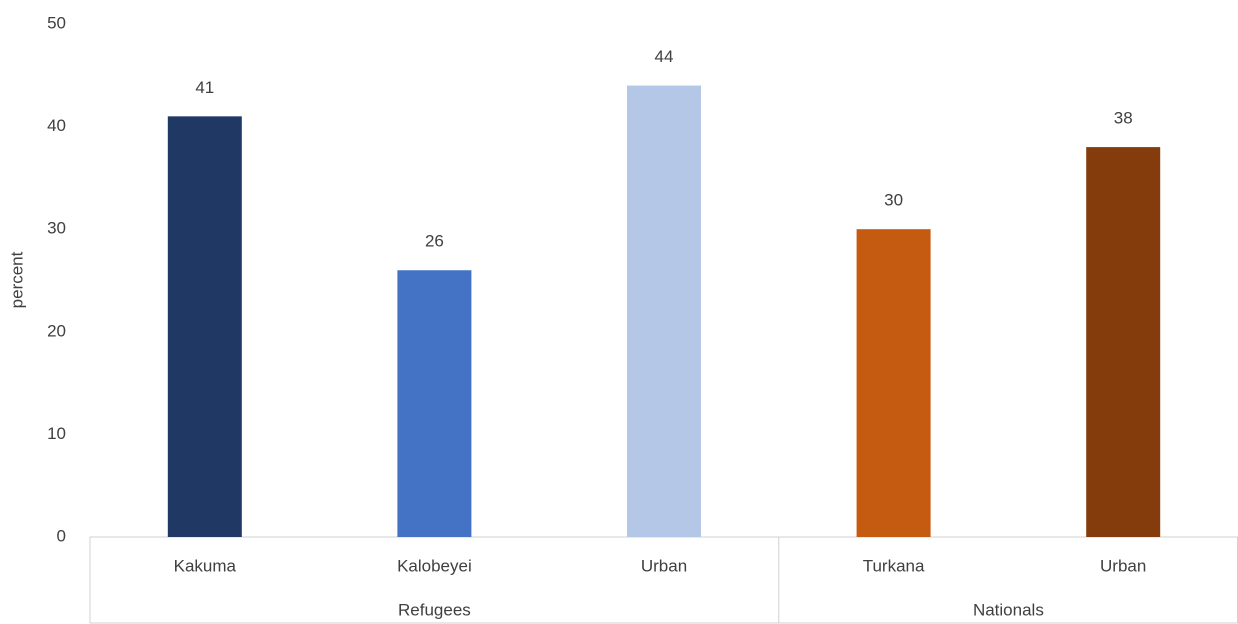 The width and height of the screenshot is (1238, 624). Describe the element at coordinates (56, 228) in the screenshot. I see `y-tick-label: 30` at that location.